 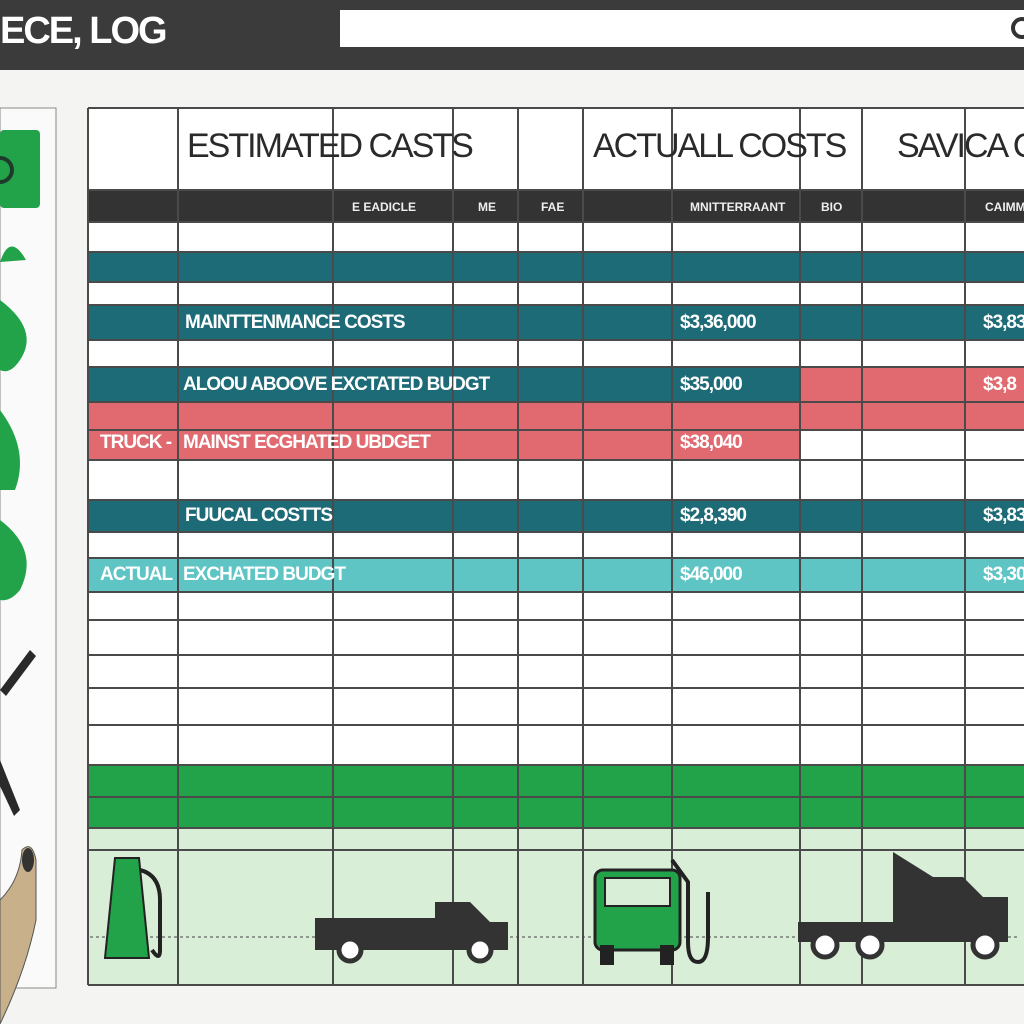 I want to click on subheader: FAE, so click(x=552, y=207).